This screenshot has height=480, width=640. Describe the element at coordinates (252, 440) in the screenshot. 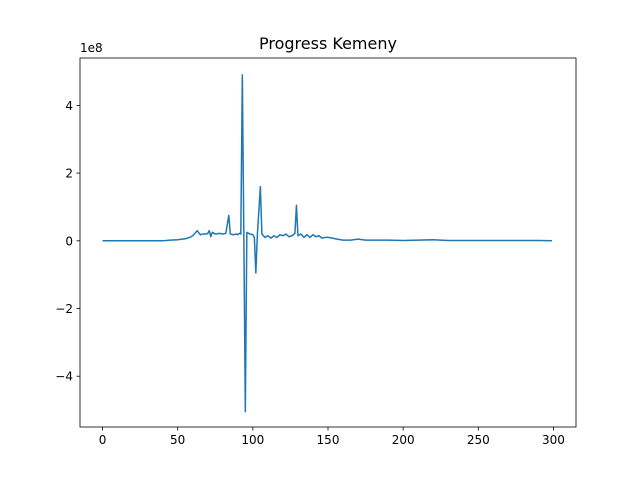

I see `x-tick-label: 100` at that location.